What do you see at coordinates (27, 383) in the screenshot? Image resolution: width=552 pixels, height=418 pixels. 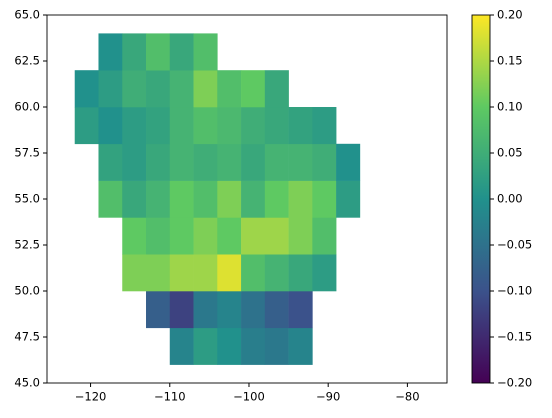 I see `y-tick-label: 45.0` at bounding box center [27, 383].